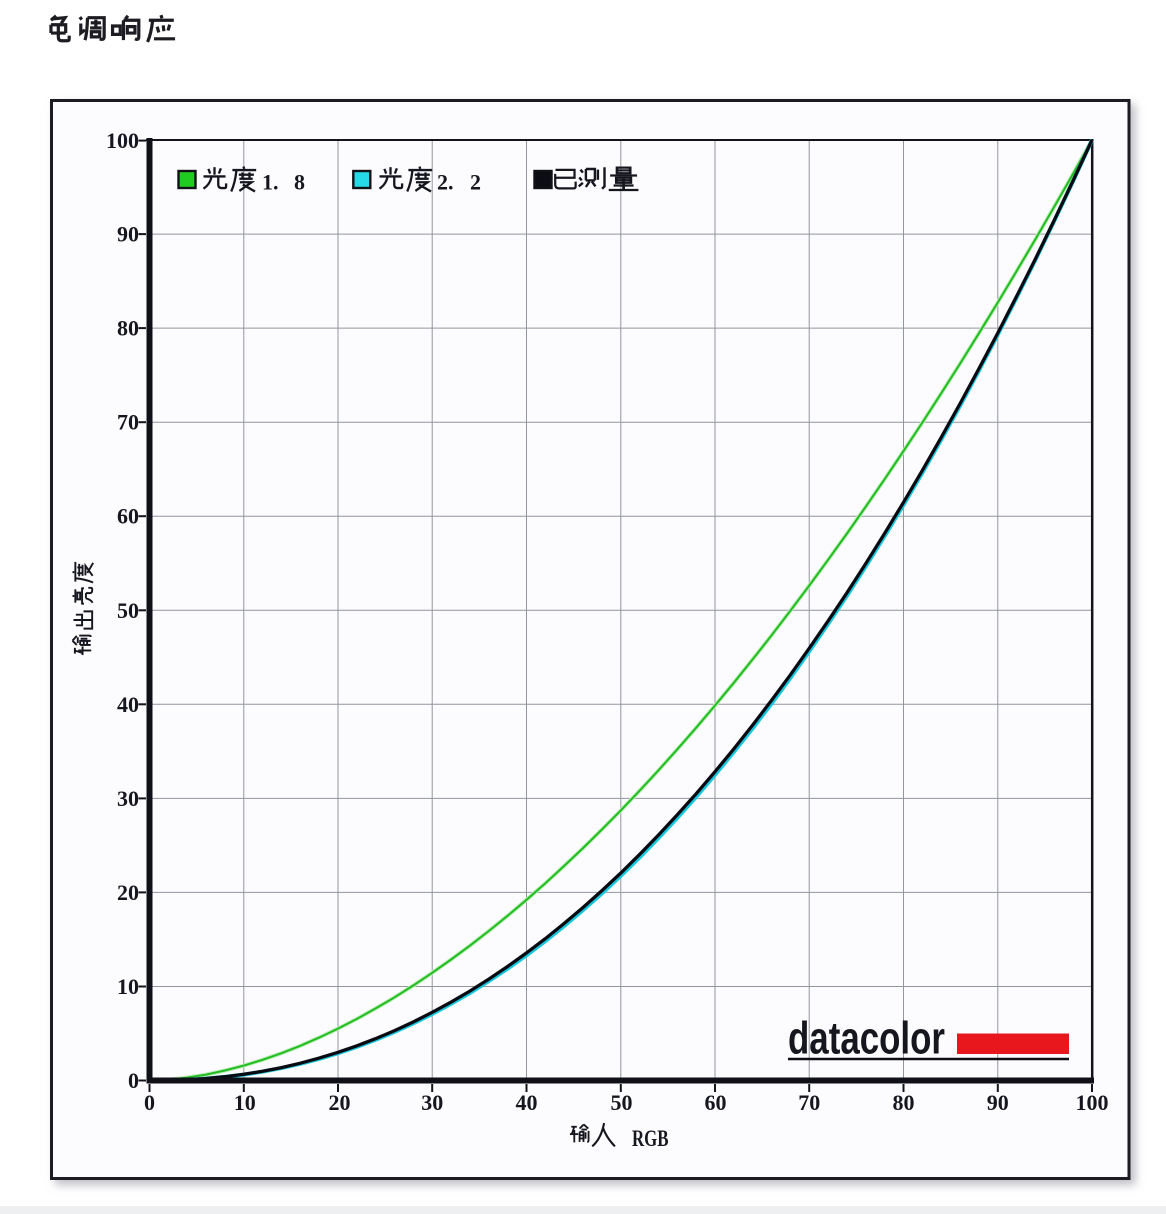 This screenshot has height=1214, width=1166. Describe the element at coordinates (475, 182) in the screenshot. I see `svg-text: 2` at that location.